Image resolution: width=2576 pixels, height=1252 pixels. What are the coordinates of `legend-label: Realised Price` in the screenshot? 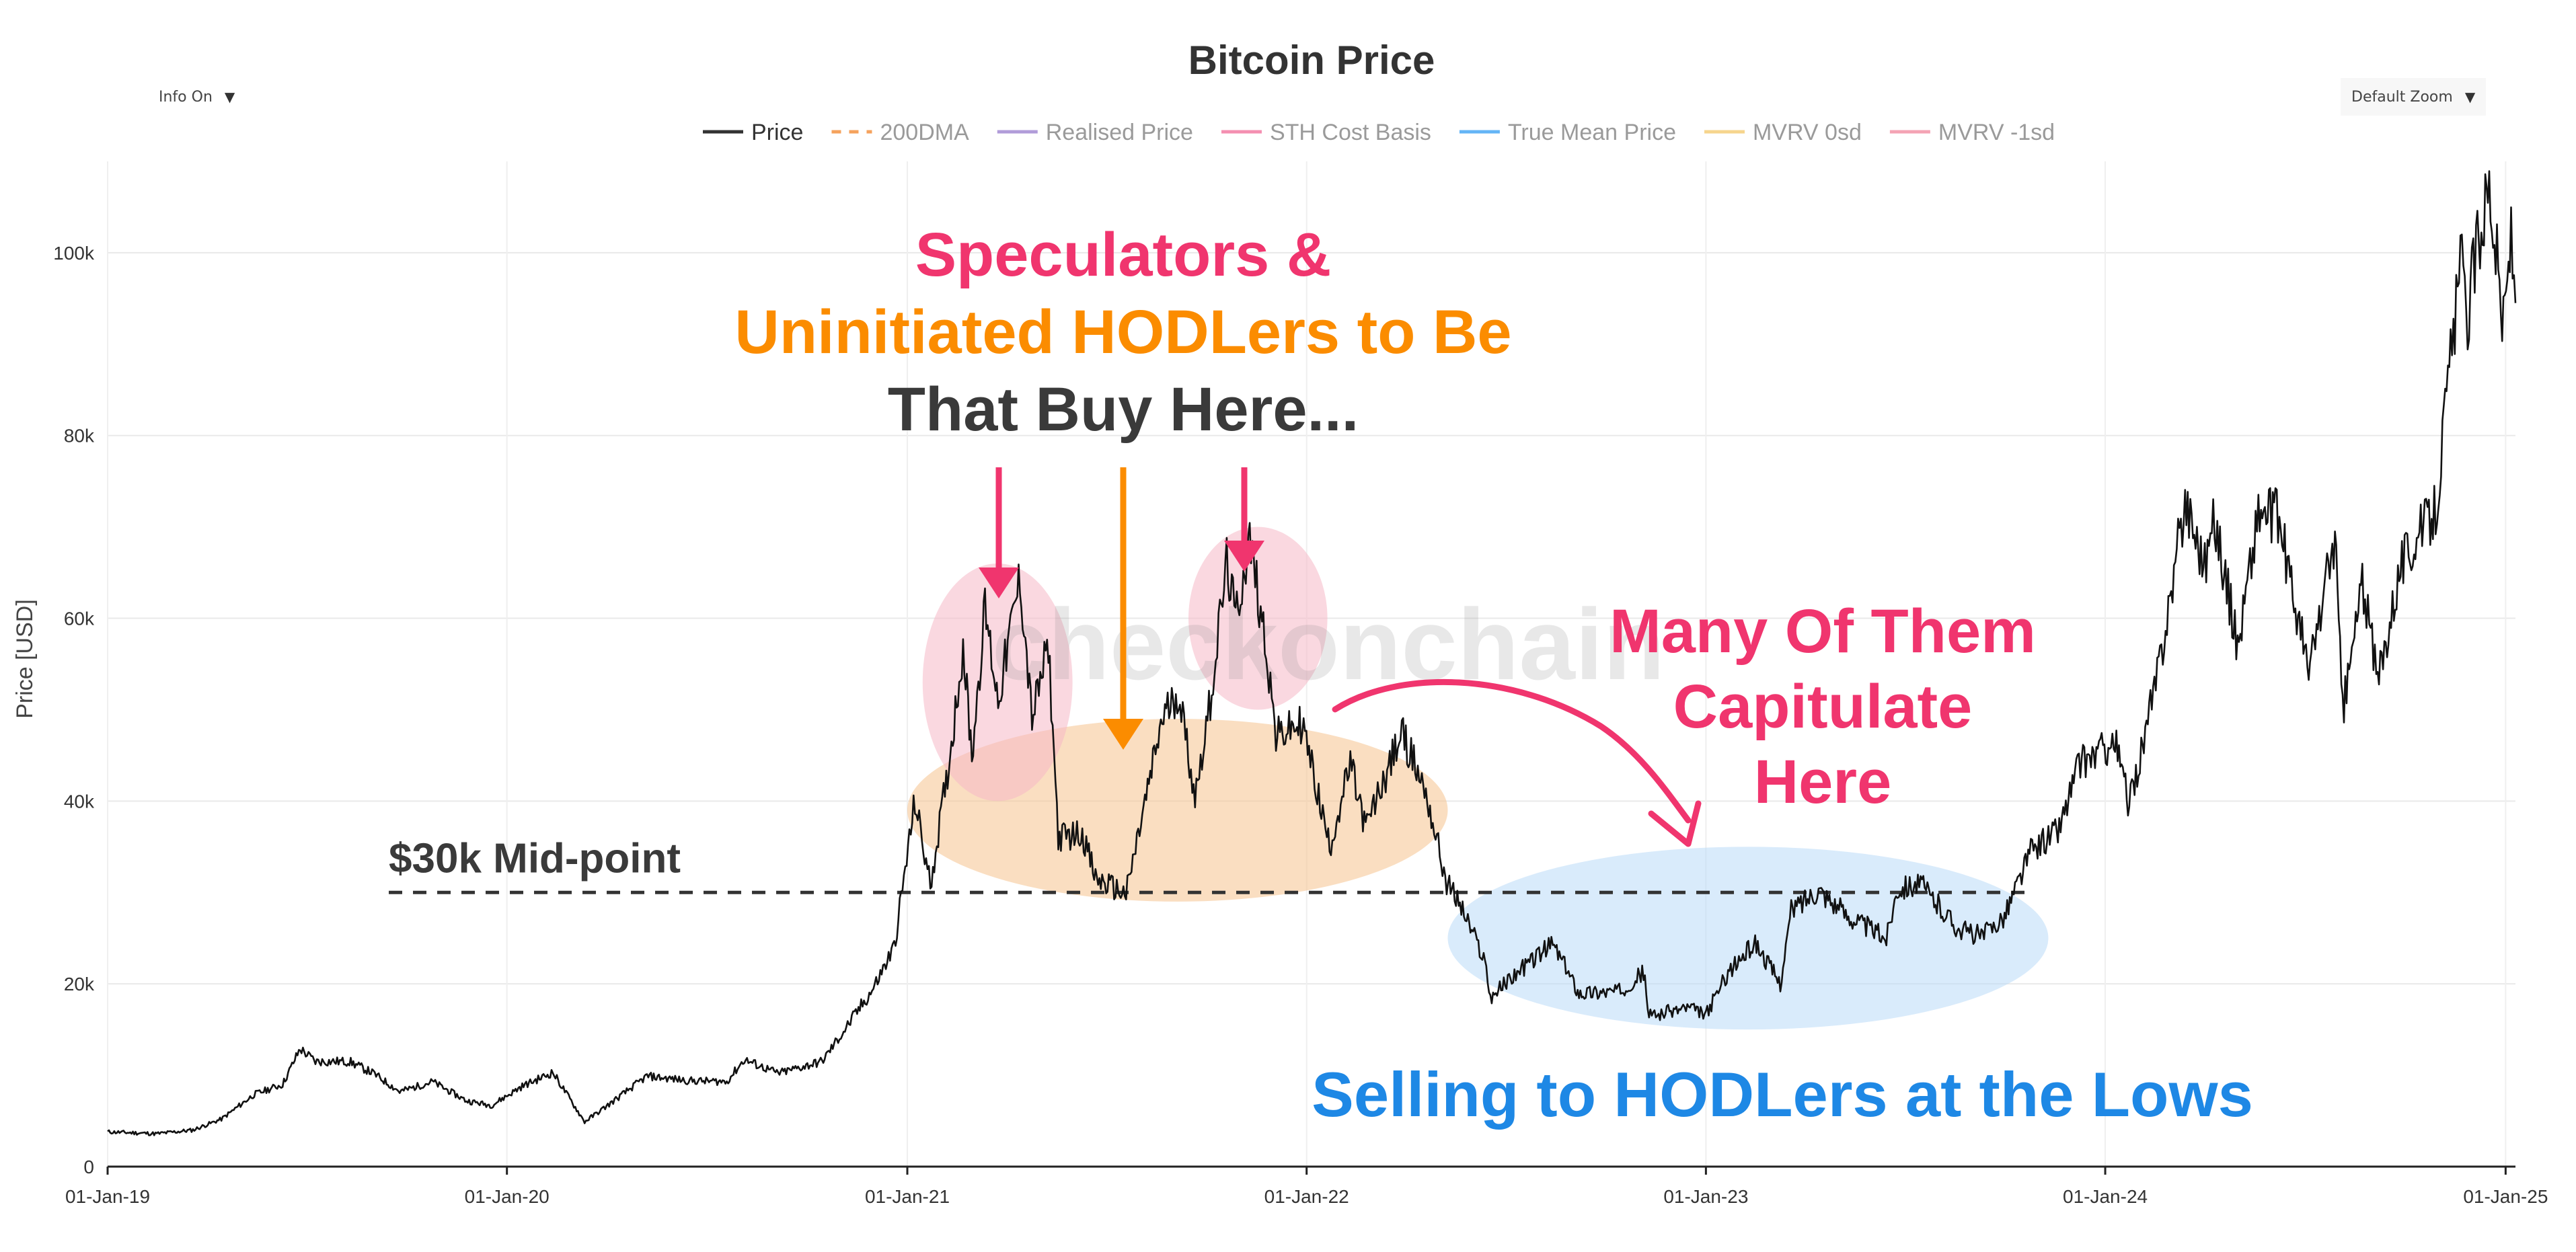 It's located at (1119, 132).